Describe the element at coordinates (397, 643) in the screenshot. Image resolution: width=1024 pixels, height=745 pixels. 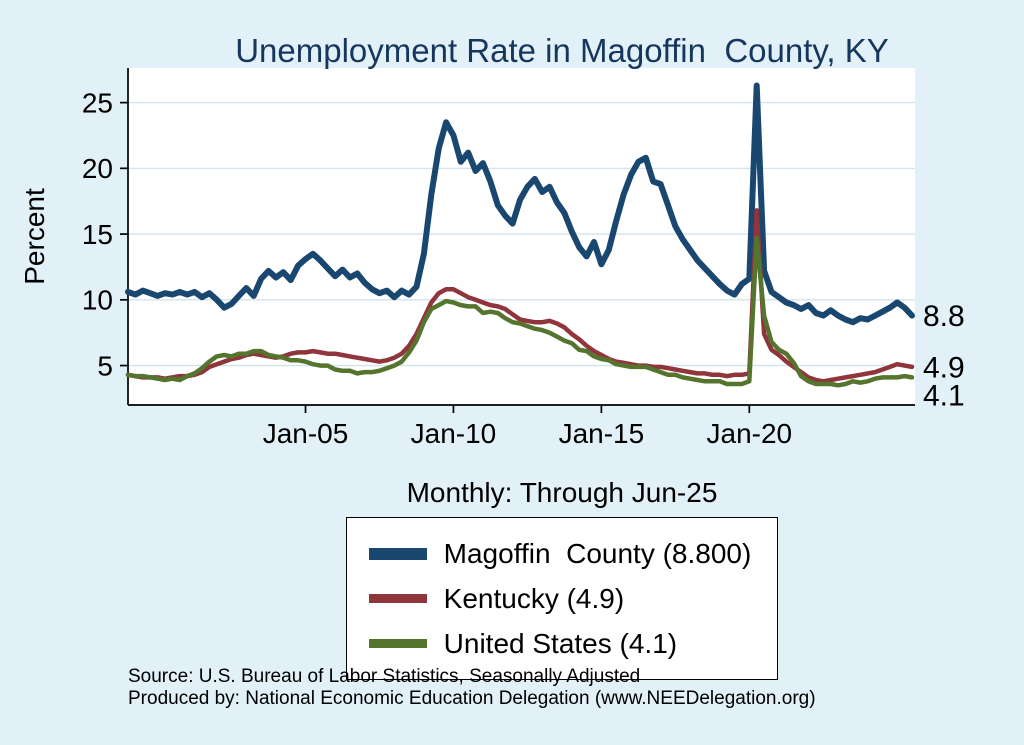
I see `legend-swatch-united-states` at that location.